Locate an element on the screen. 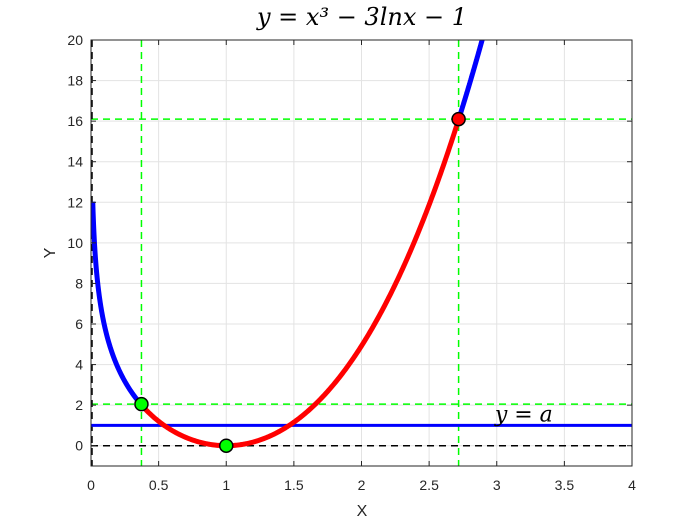  x-tick-label: 2 is located at coordinates (362, 485).